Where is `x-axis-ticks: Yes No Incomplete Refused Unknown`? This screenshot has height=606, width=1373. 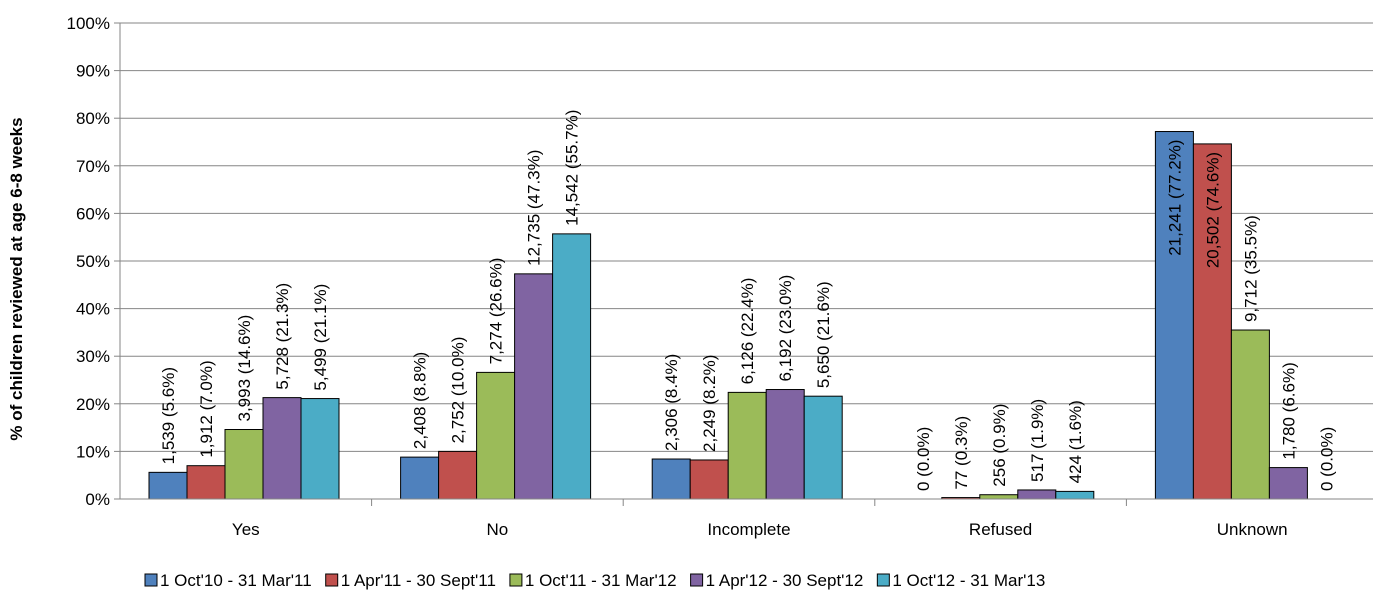 x-axis-ticks: Yes No Incomplete Refused Unknown is located at coordinates (760, 519).